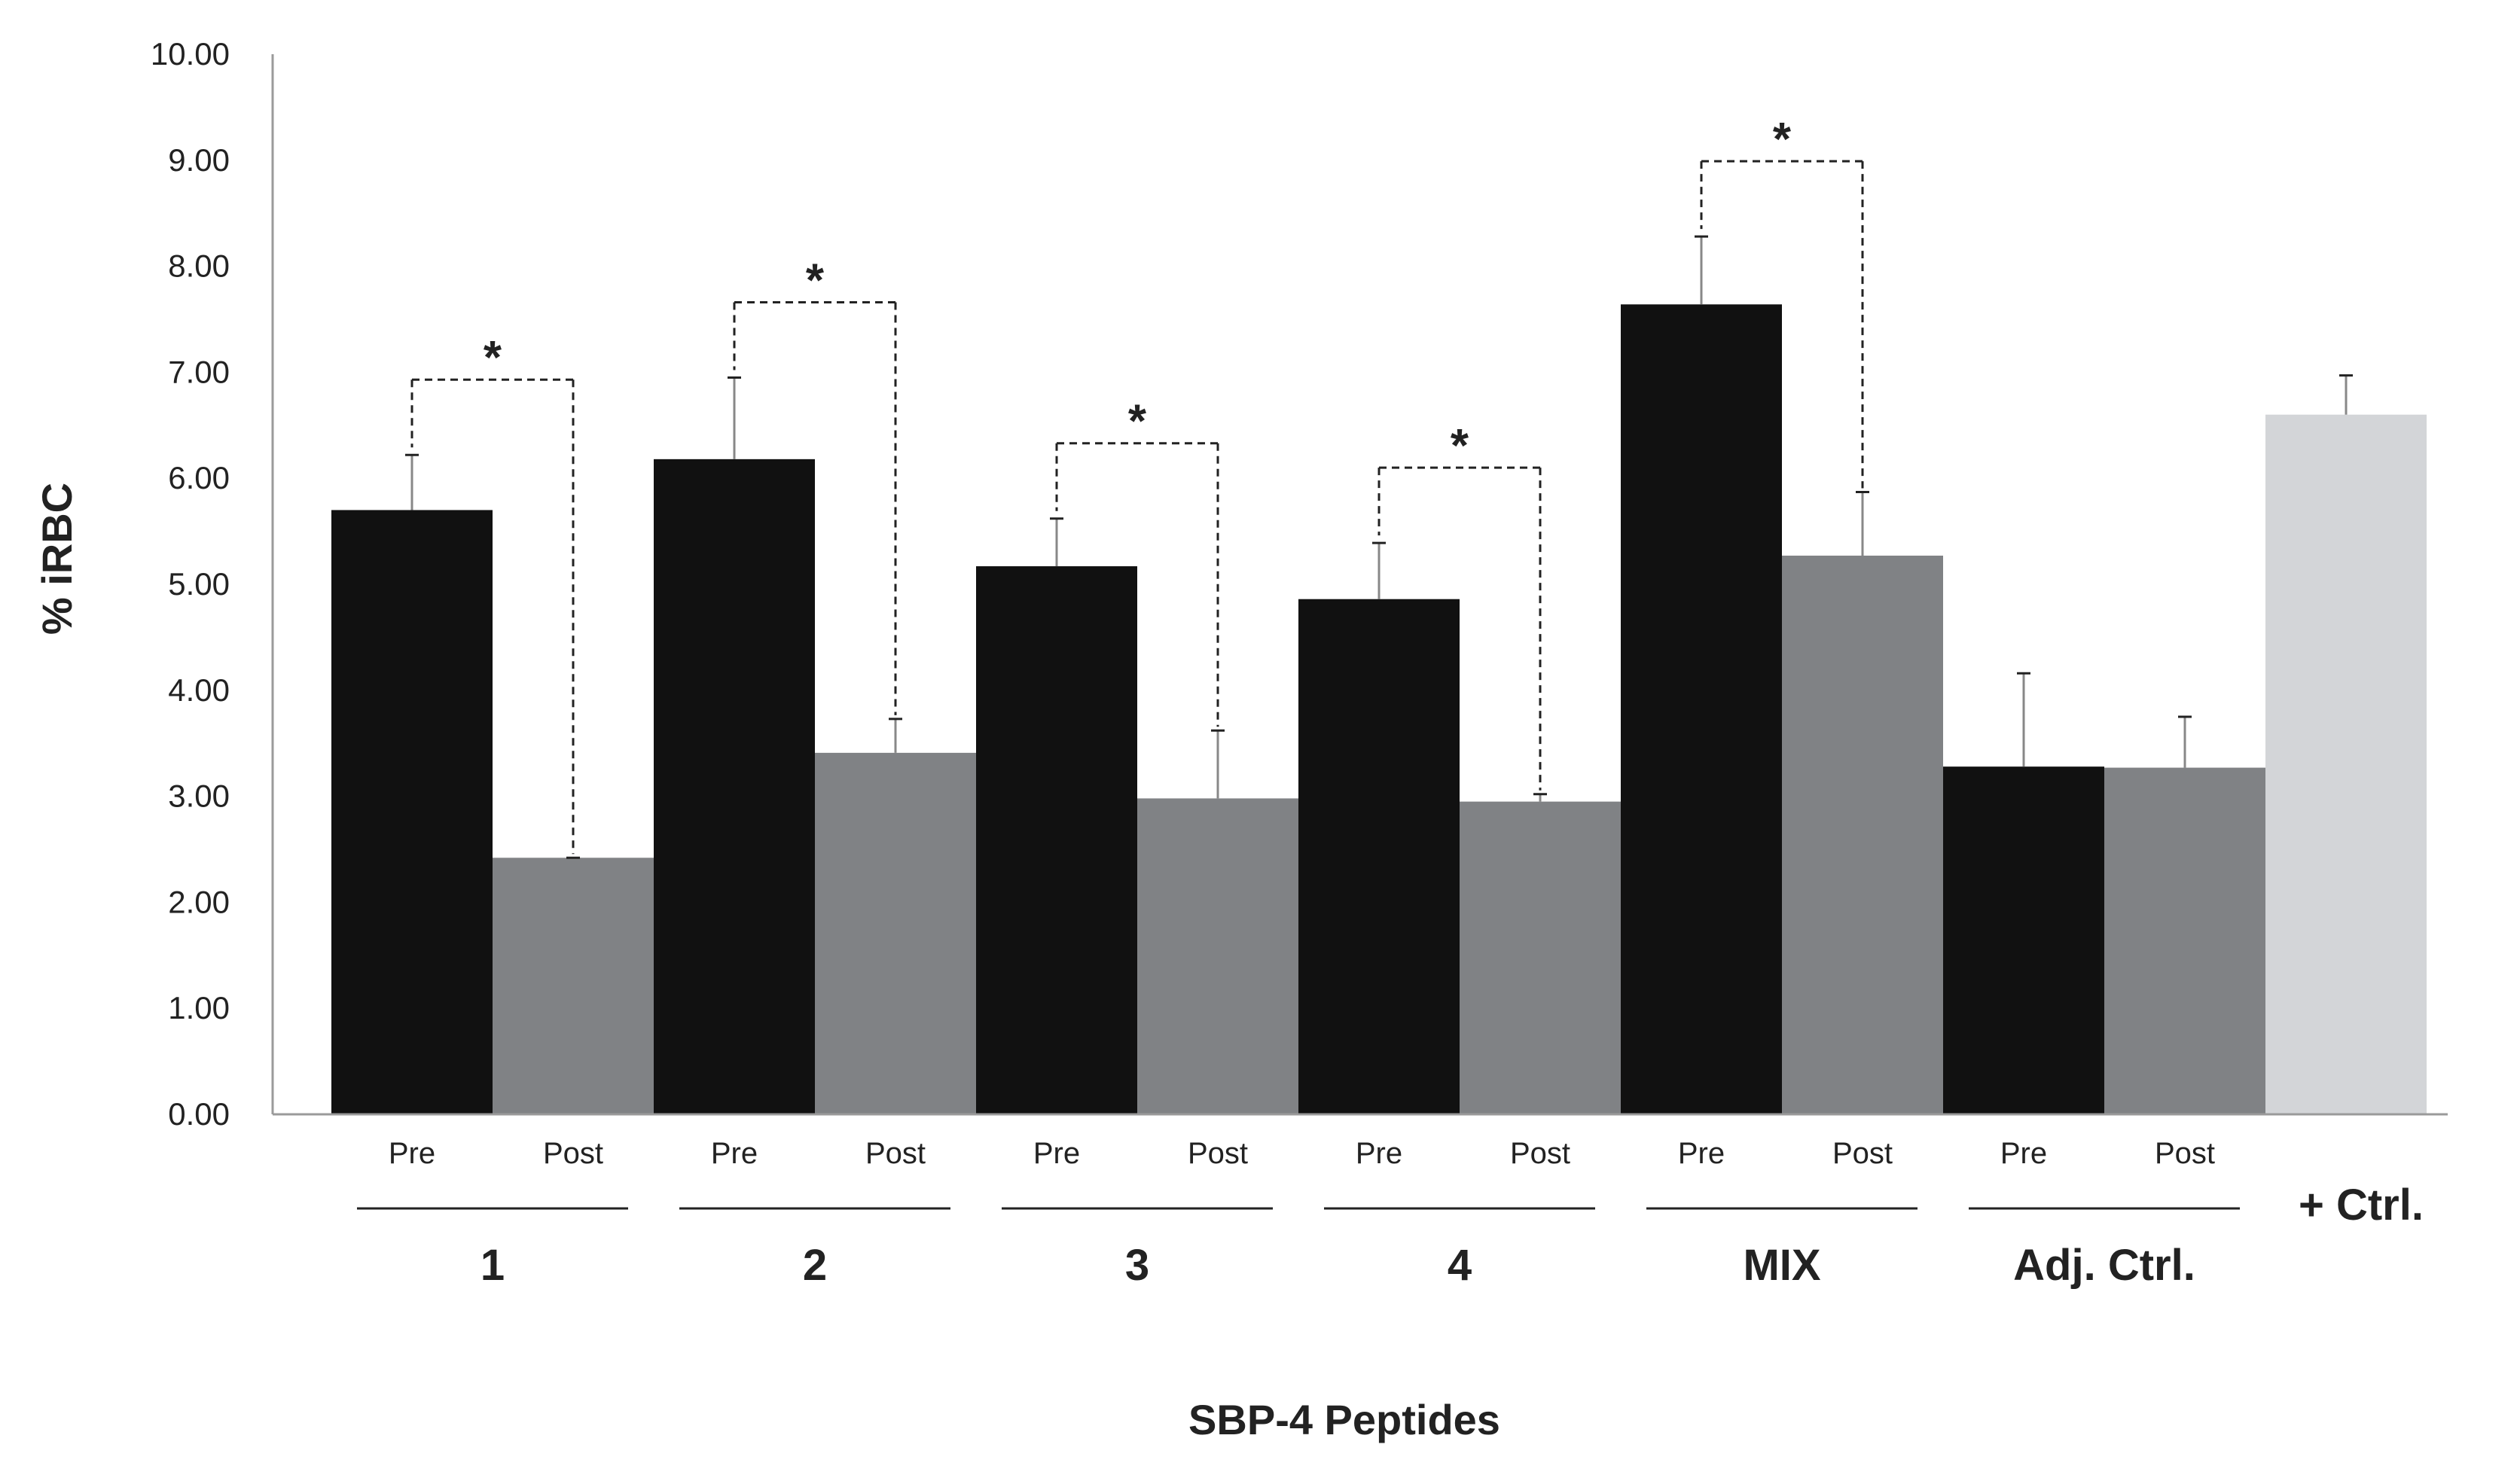 This screenshot has height=1484, width=2517. I want to click on group-label: Adj. Ctrl., so click(2104, 1265).